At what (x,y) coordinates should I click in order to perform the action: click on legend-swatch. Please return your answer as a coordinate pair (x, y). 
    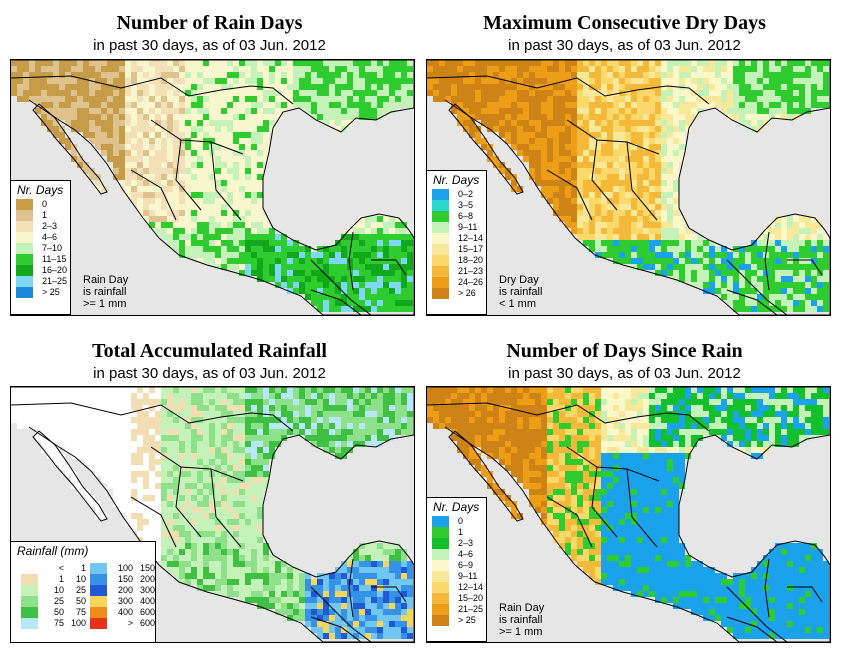
    Looking at the image, I should click on (98, 579).